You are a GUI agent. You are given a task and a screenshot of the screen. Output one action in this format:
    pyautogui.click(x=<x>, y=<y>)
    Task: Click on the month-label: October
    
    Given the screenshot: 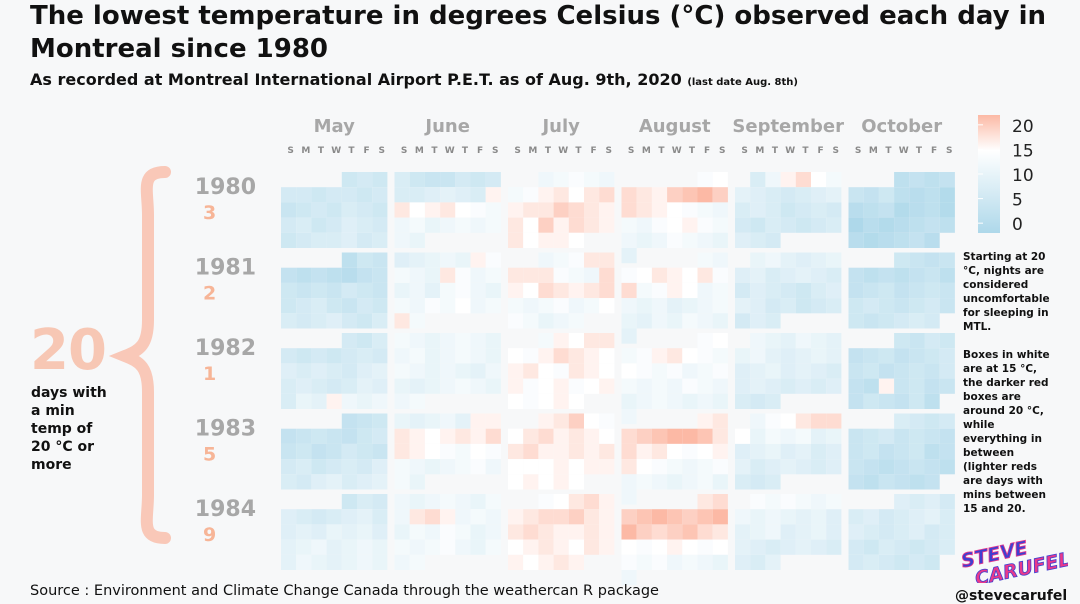 What is the action you would take?
    pyautogui.click(x=901, y=126)
    